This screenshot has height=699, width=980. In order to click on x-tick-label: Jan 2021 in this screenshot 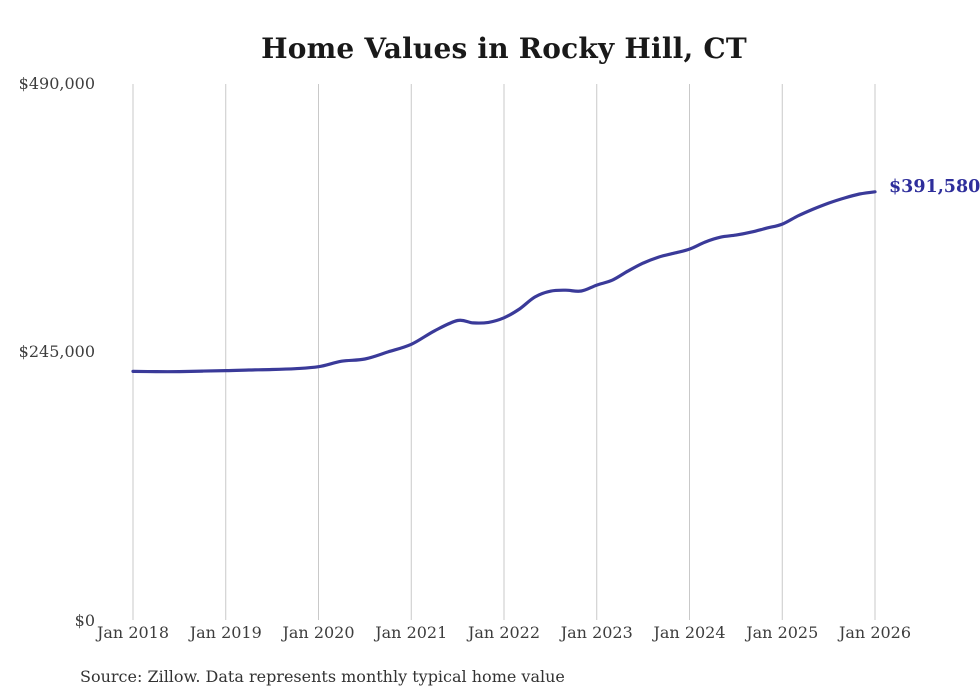, I will do `click(411, 632)`.